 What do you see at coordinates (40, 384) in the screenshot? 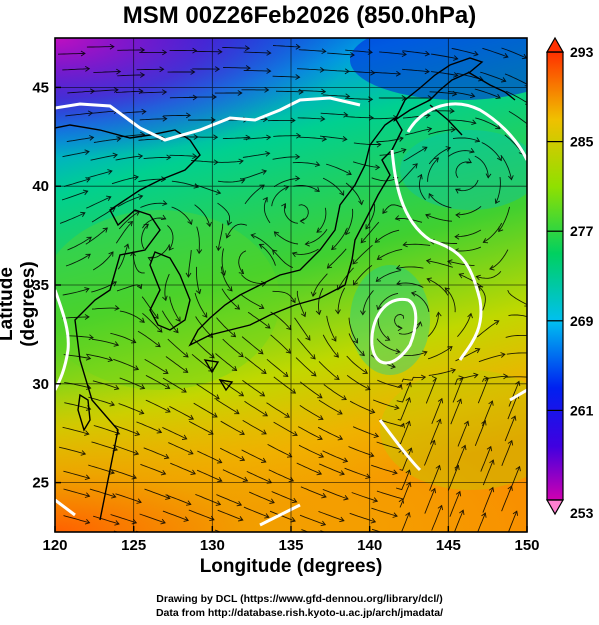
I see `y-tick-label: 30` at bounding box center [40, 384].